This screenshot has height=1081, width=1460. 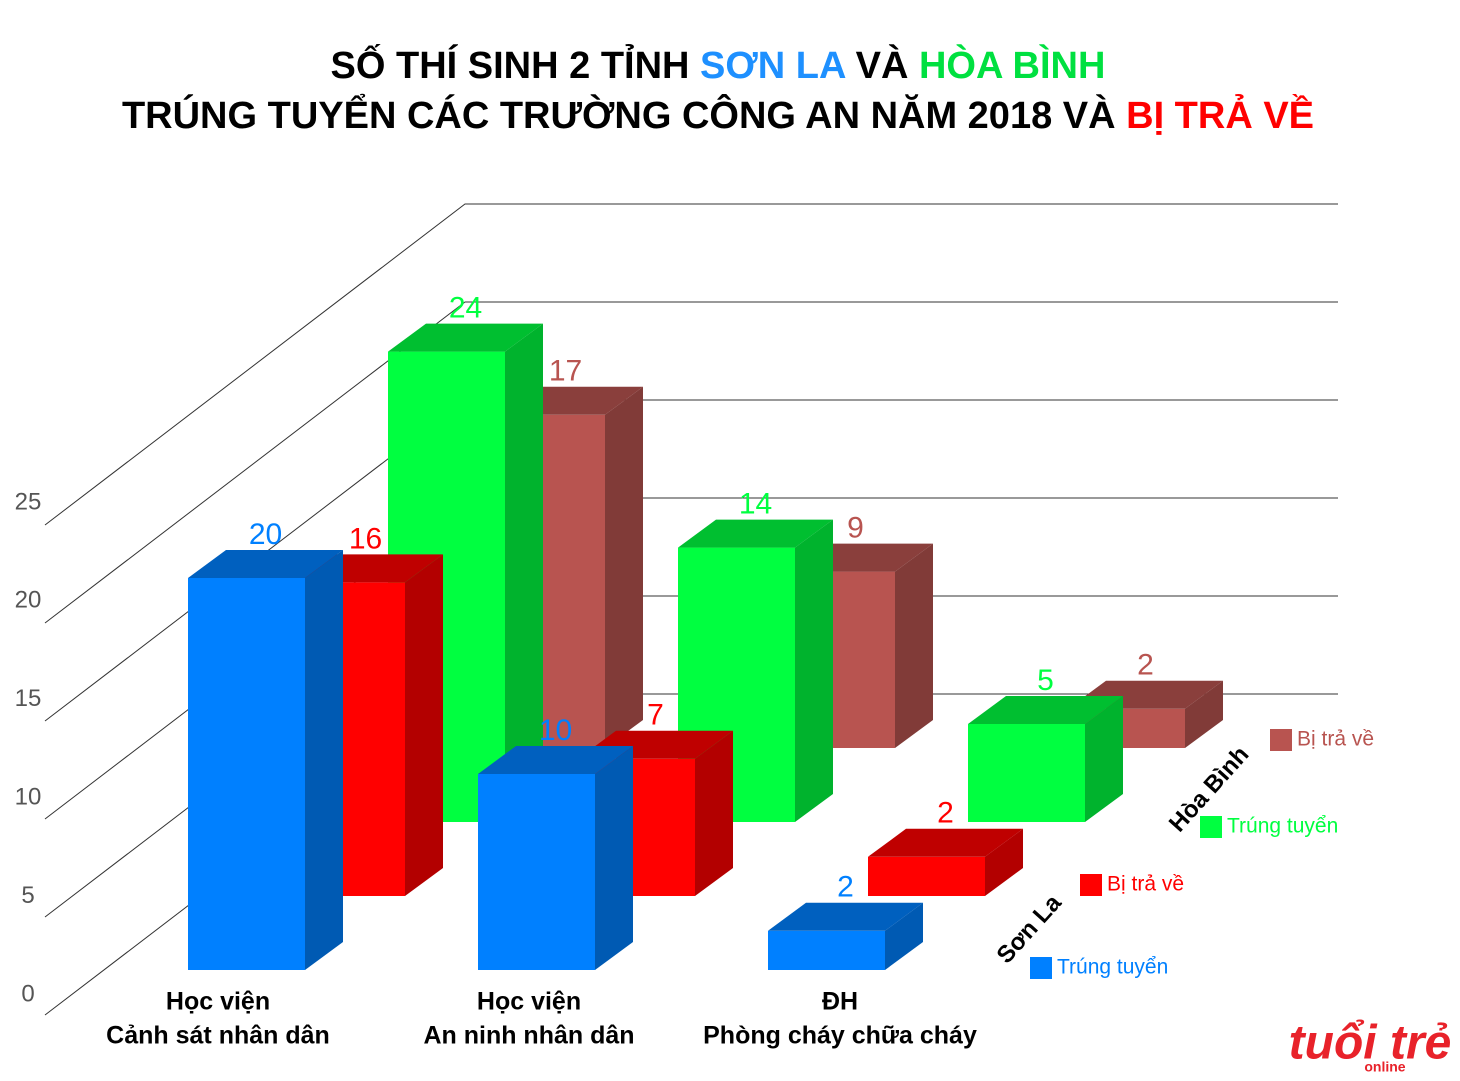 I want to click on value-label: 5, so click(x=1045, y=680).